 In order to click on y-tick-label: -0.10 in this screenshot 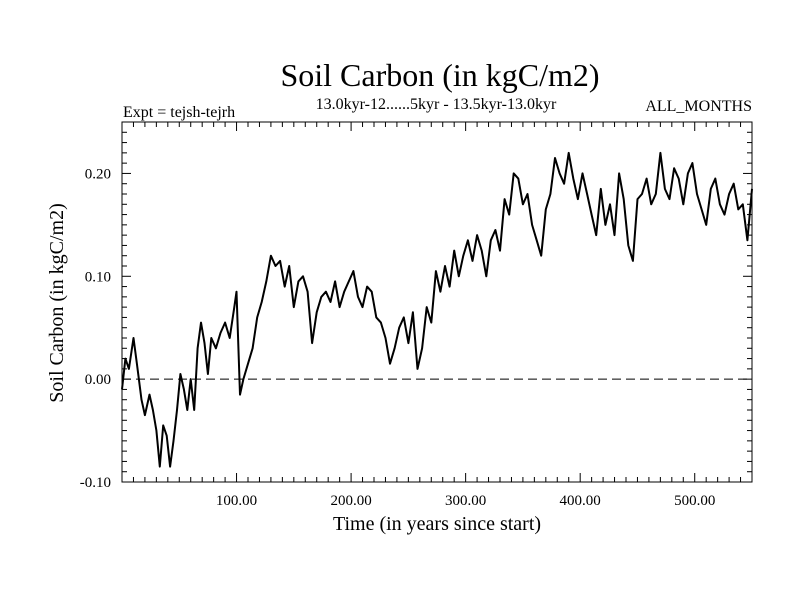, I will do `click(95, 483)`.